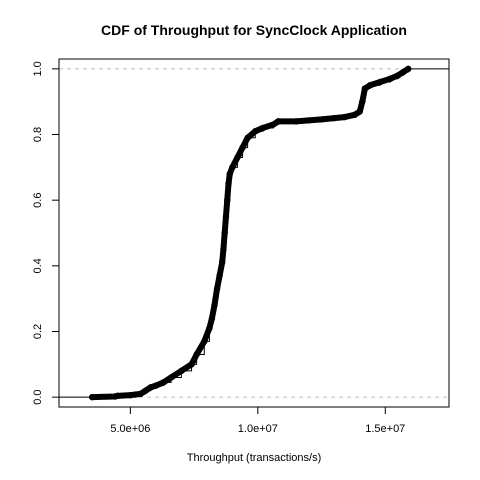  Describe the element at coordinates (38, 397) in the screenshot. I see `y-tick-label-0: 0.0` at that location.